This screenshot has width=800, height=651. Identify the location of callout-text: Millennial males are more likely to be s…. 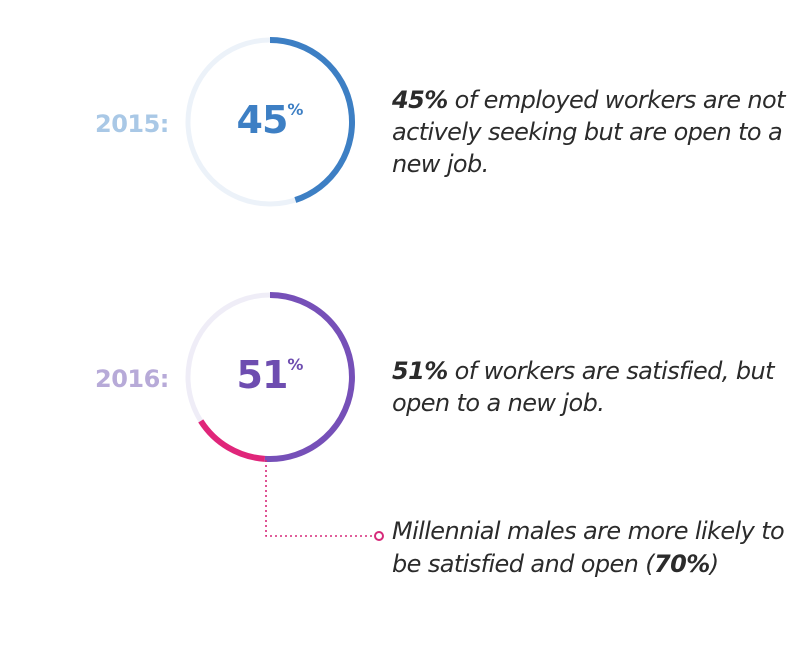
(592, 548).